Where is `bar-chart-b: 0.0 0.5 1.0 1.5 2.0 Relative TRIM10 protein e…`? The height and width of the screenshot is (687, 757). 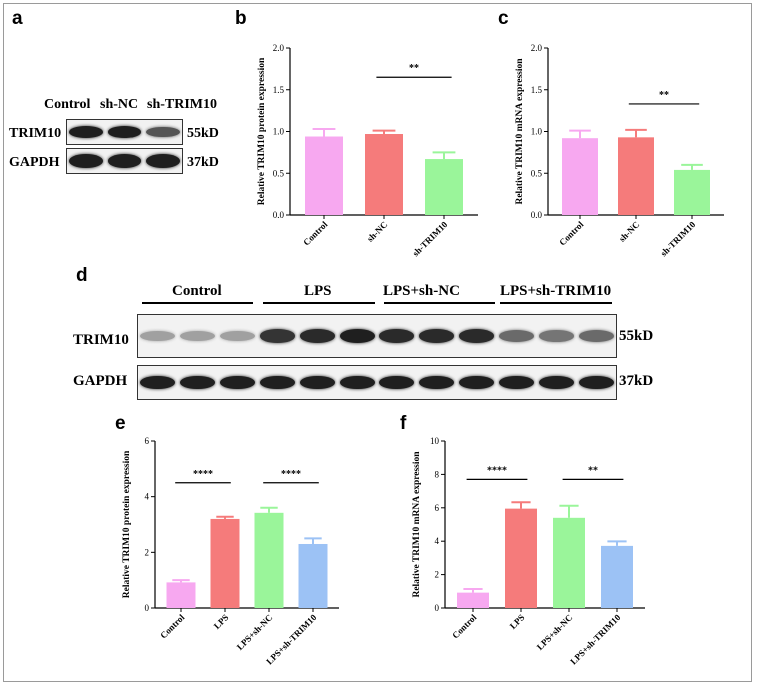 bar-chart-b: 0.0 0.5 1.0 1.5 2.0 Relative TRIM10 protein e… is located at coordinates (367, 150).